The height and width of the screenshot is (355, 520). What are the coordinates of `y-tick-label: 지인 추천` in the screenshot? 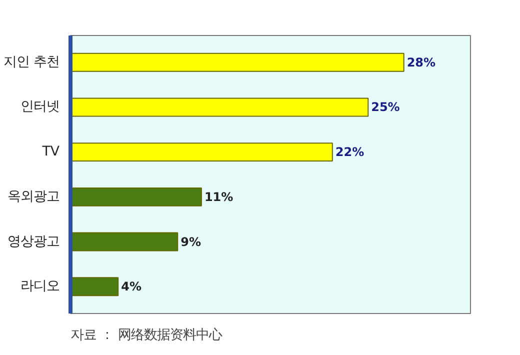 It's located at (31, 62).